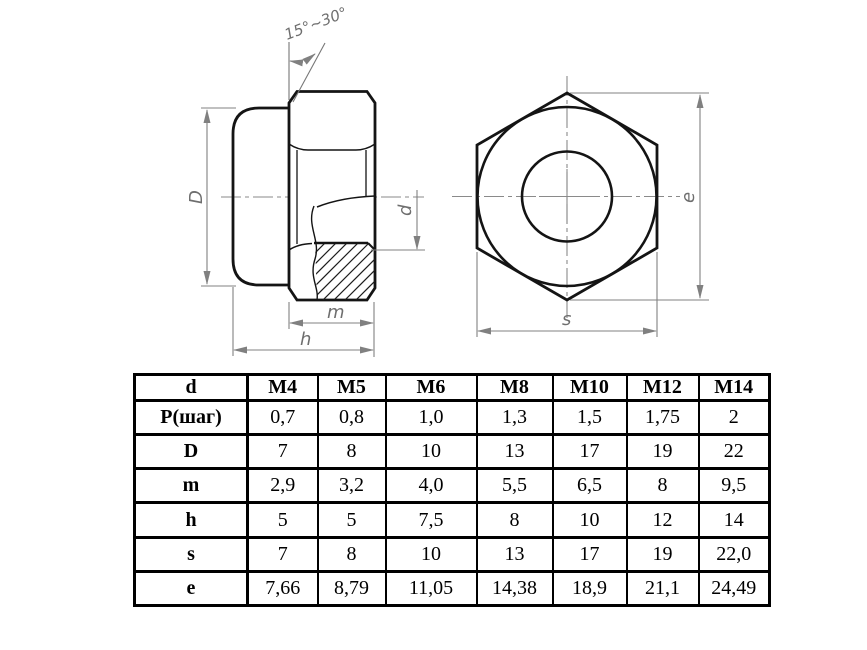 Image resolution: width=867 pixels, height=650 pixels. What do you see at coordinates (345, 271) in the screenshot?
I see `section-hatching` at bounding box center [345, 271].